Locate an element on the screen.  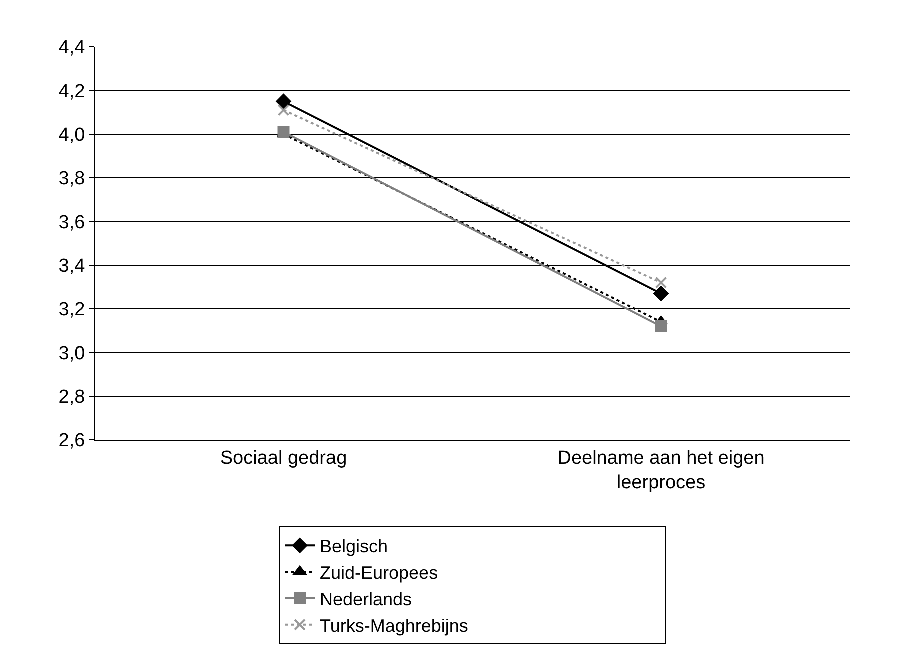
legend-label: Zuid-Europees is located at coordinates (379, 573).